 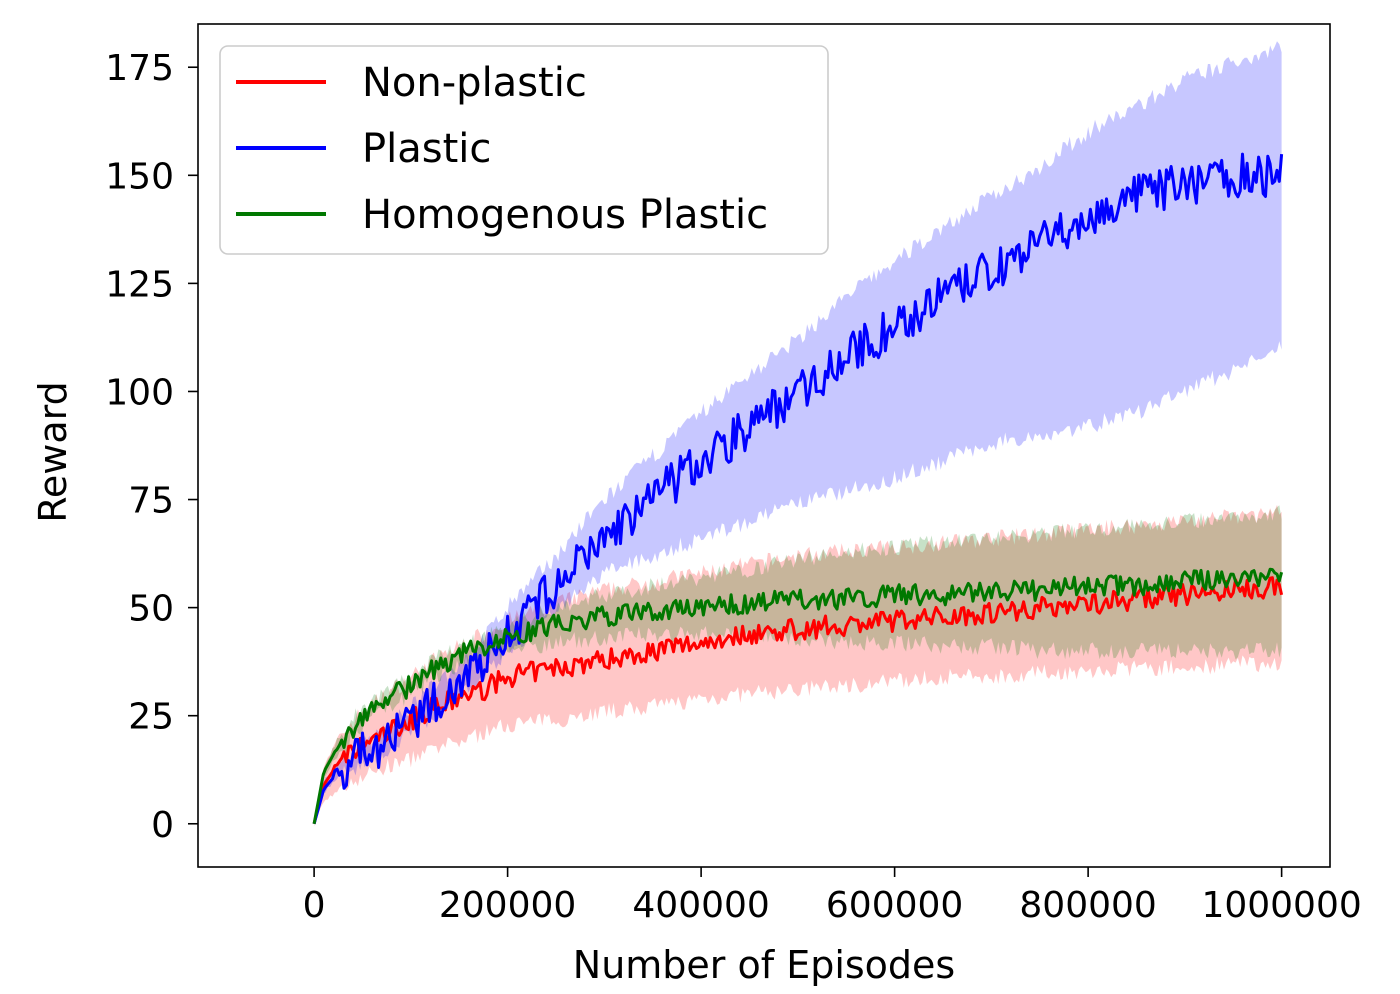 I want to click on legend: Non-plastic Plastic Homogenous Plastic, so click(x=524, y=150).